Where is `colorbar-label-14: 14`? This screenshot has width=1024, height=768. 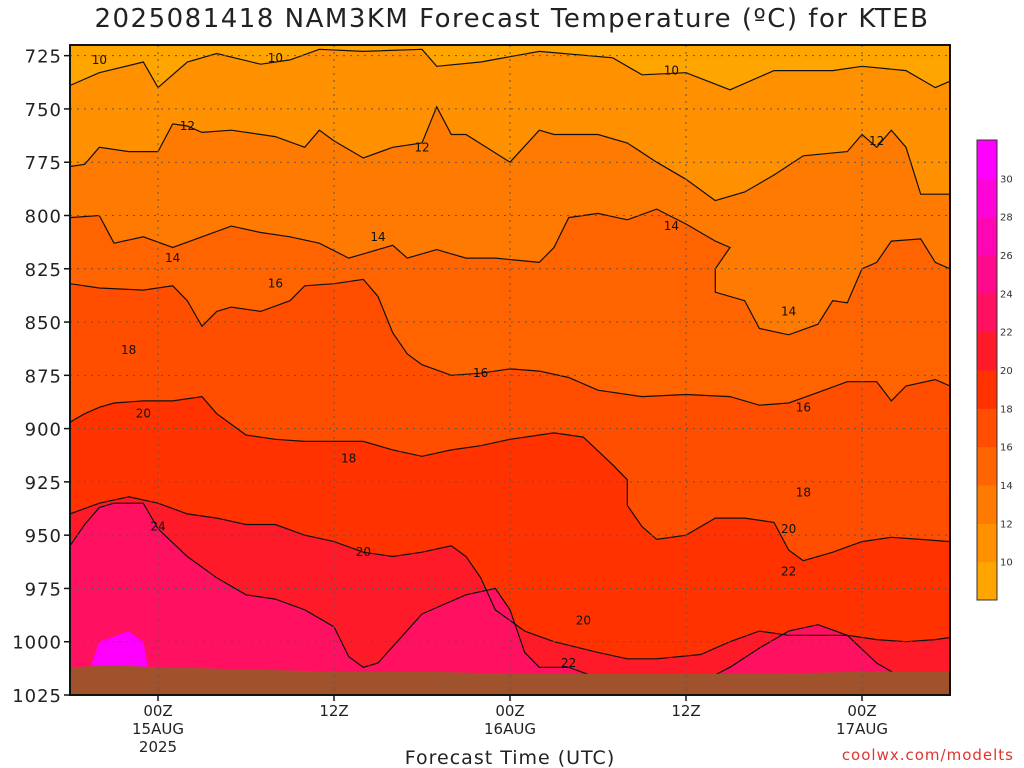 colorbar-label-14: 14 is located at coordinates (1006, 486).